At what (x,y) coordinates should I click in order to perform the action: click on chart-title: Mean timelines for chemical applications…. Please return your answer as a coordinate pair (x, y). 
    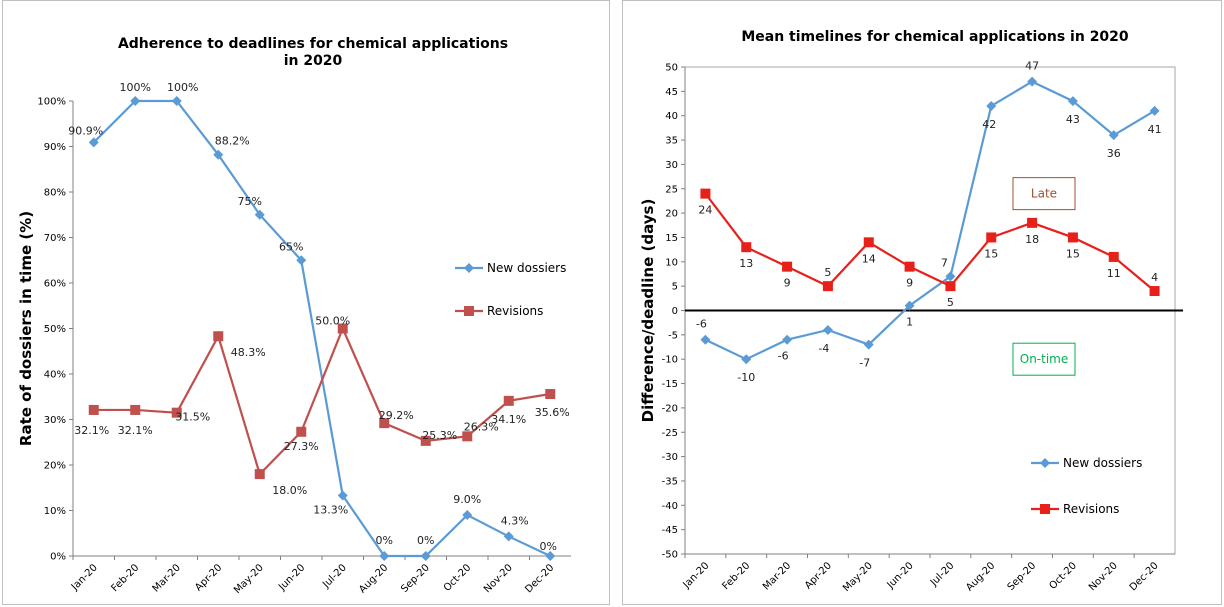
    Looking at the image, I should click on (935, 37).